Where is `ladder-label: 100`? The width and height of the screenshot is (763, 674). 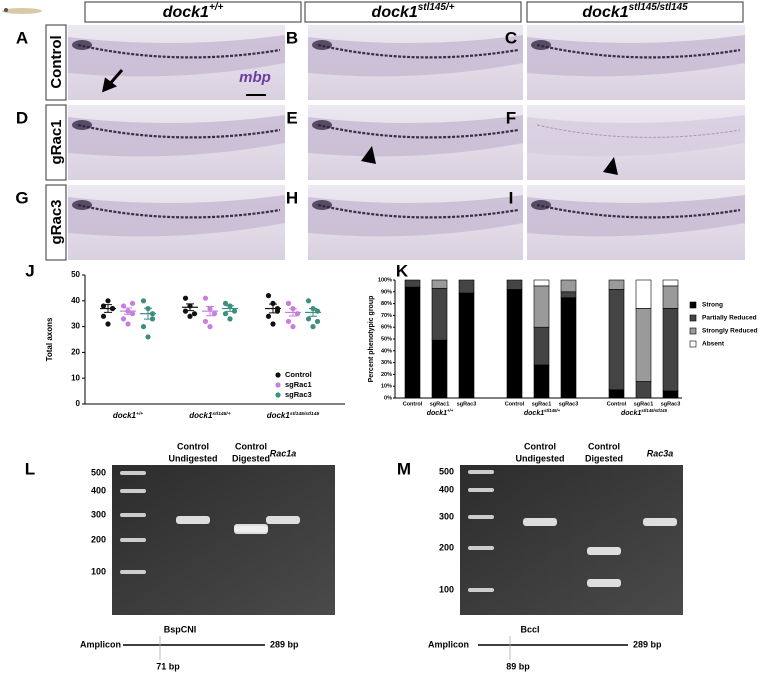
ladder-label: 100 is located at coordinates (446, 589).